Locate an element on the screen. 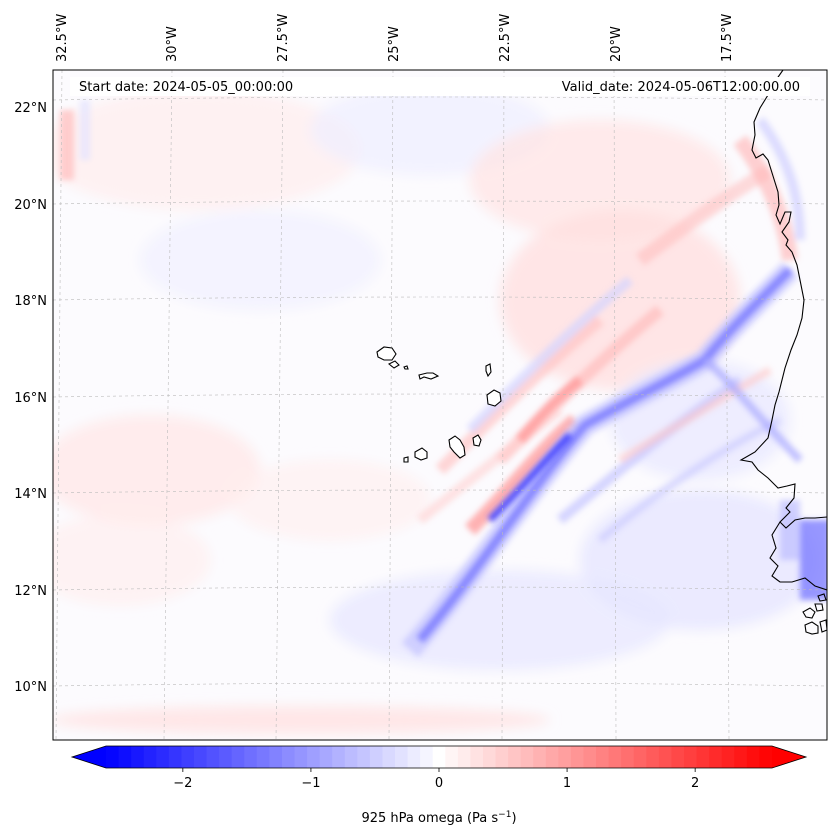 The image size is (837, 839). parallel-10N is located at coordinates (440, 684).